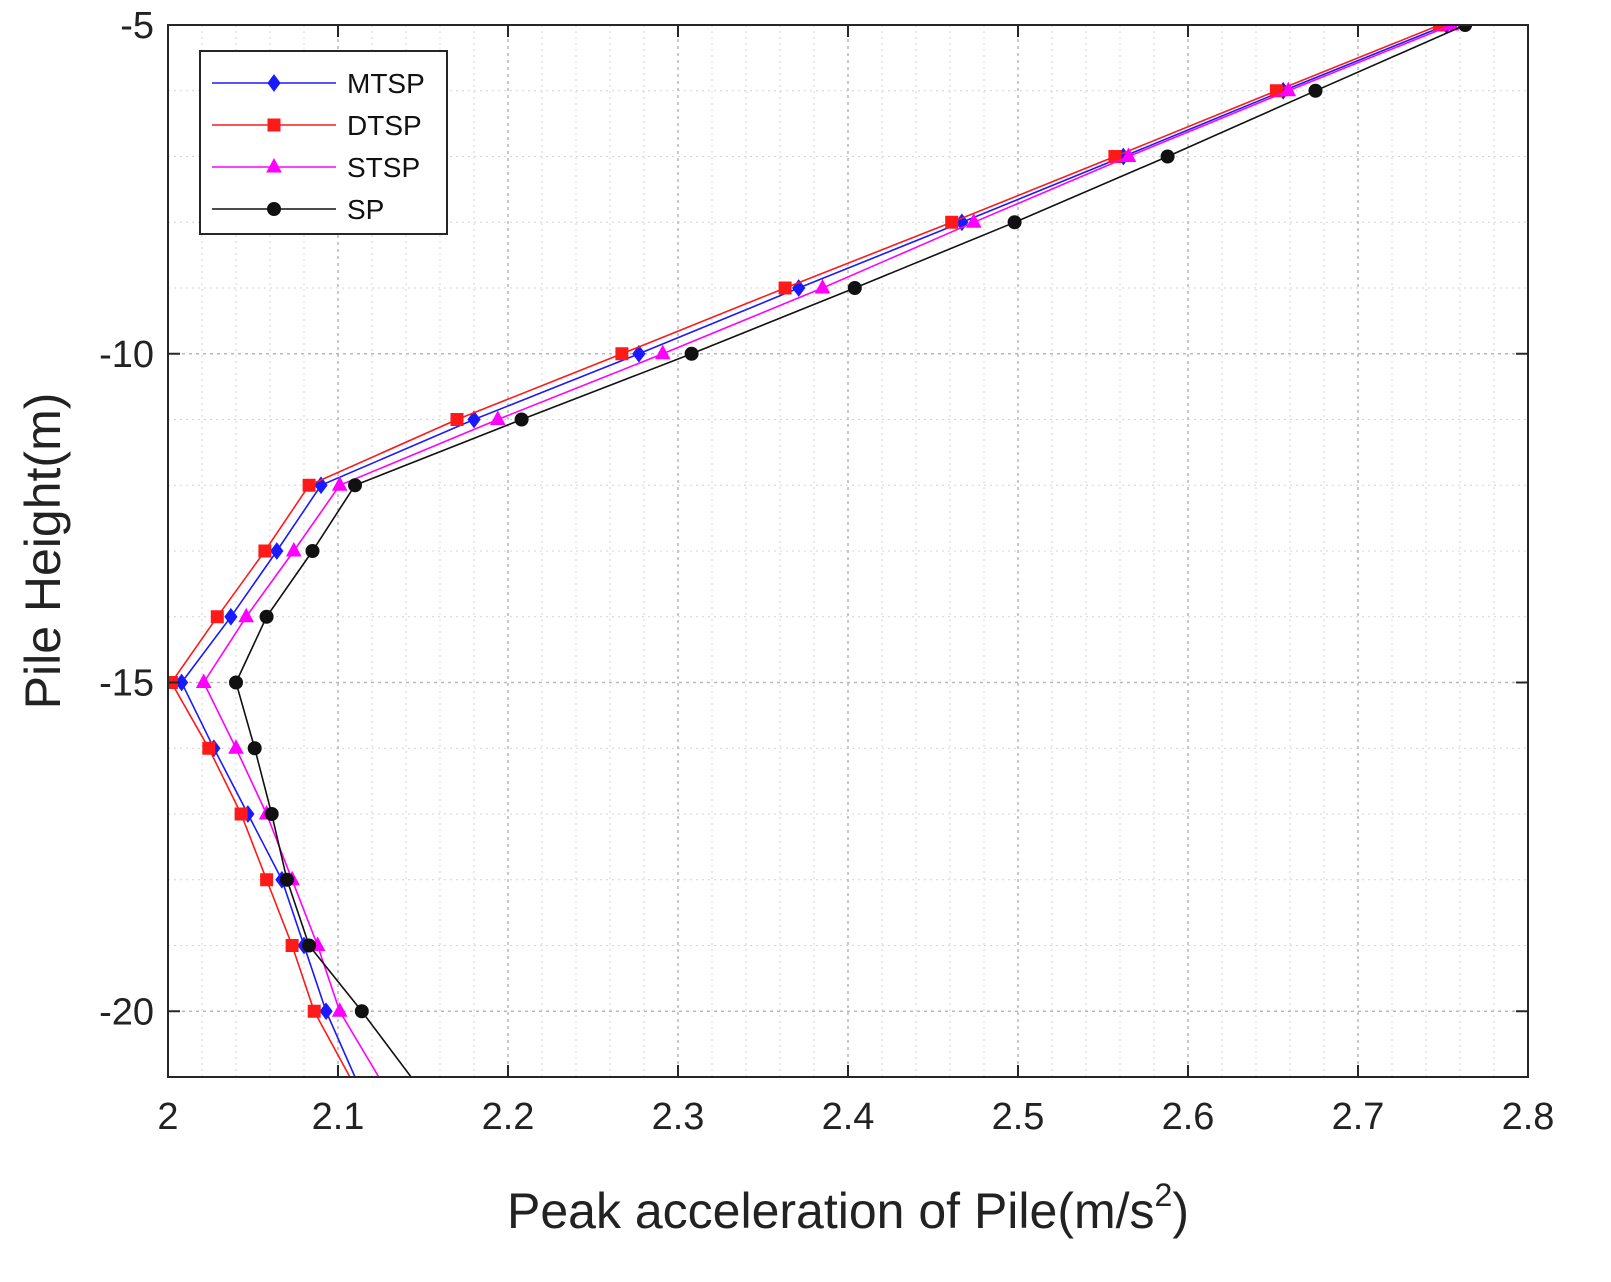  I want to click on legend-item-stsp: STSP, so click(316, 167).